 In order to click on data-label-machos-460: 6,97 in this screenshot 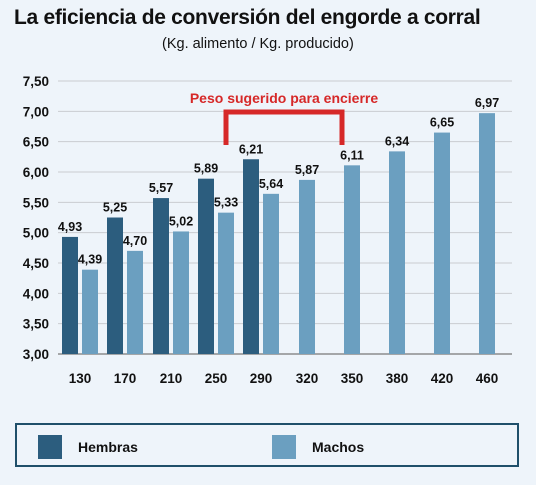, I will do `click(487, 103)`.